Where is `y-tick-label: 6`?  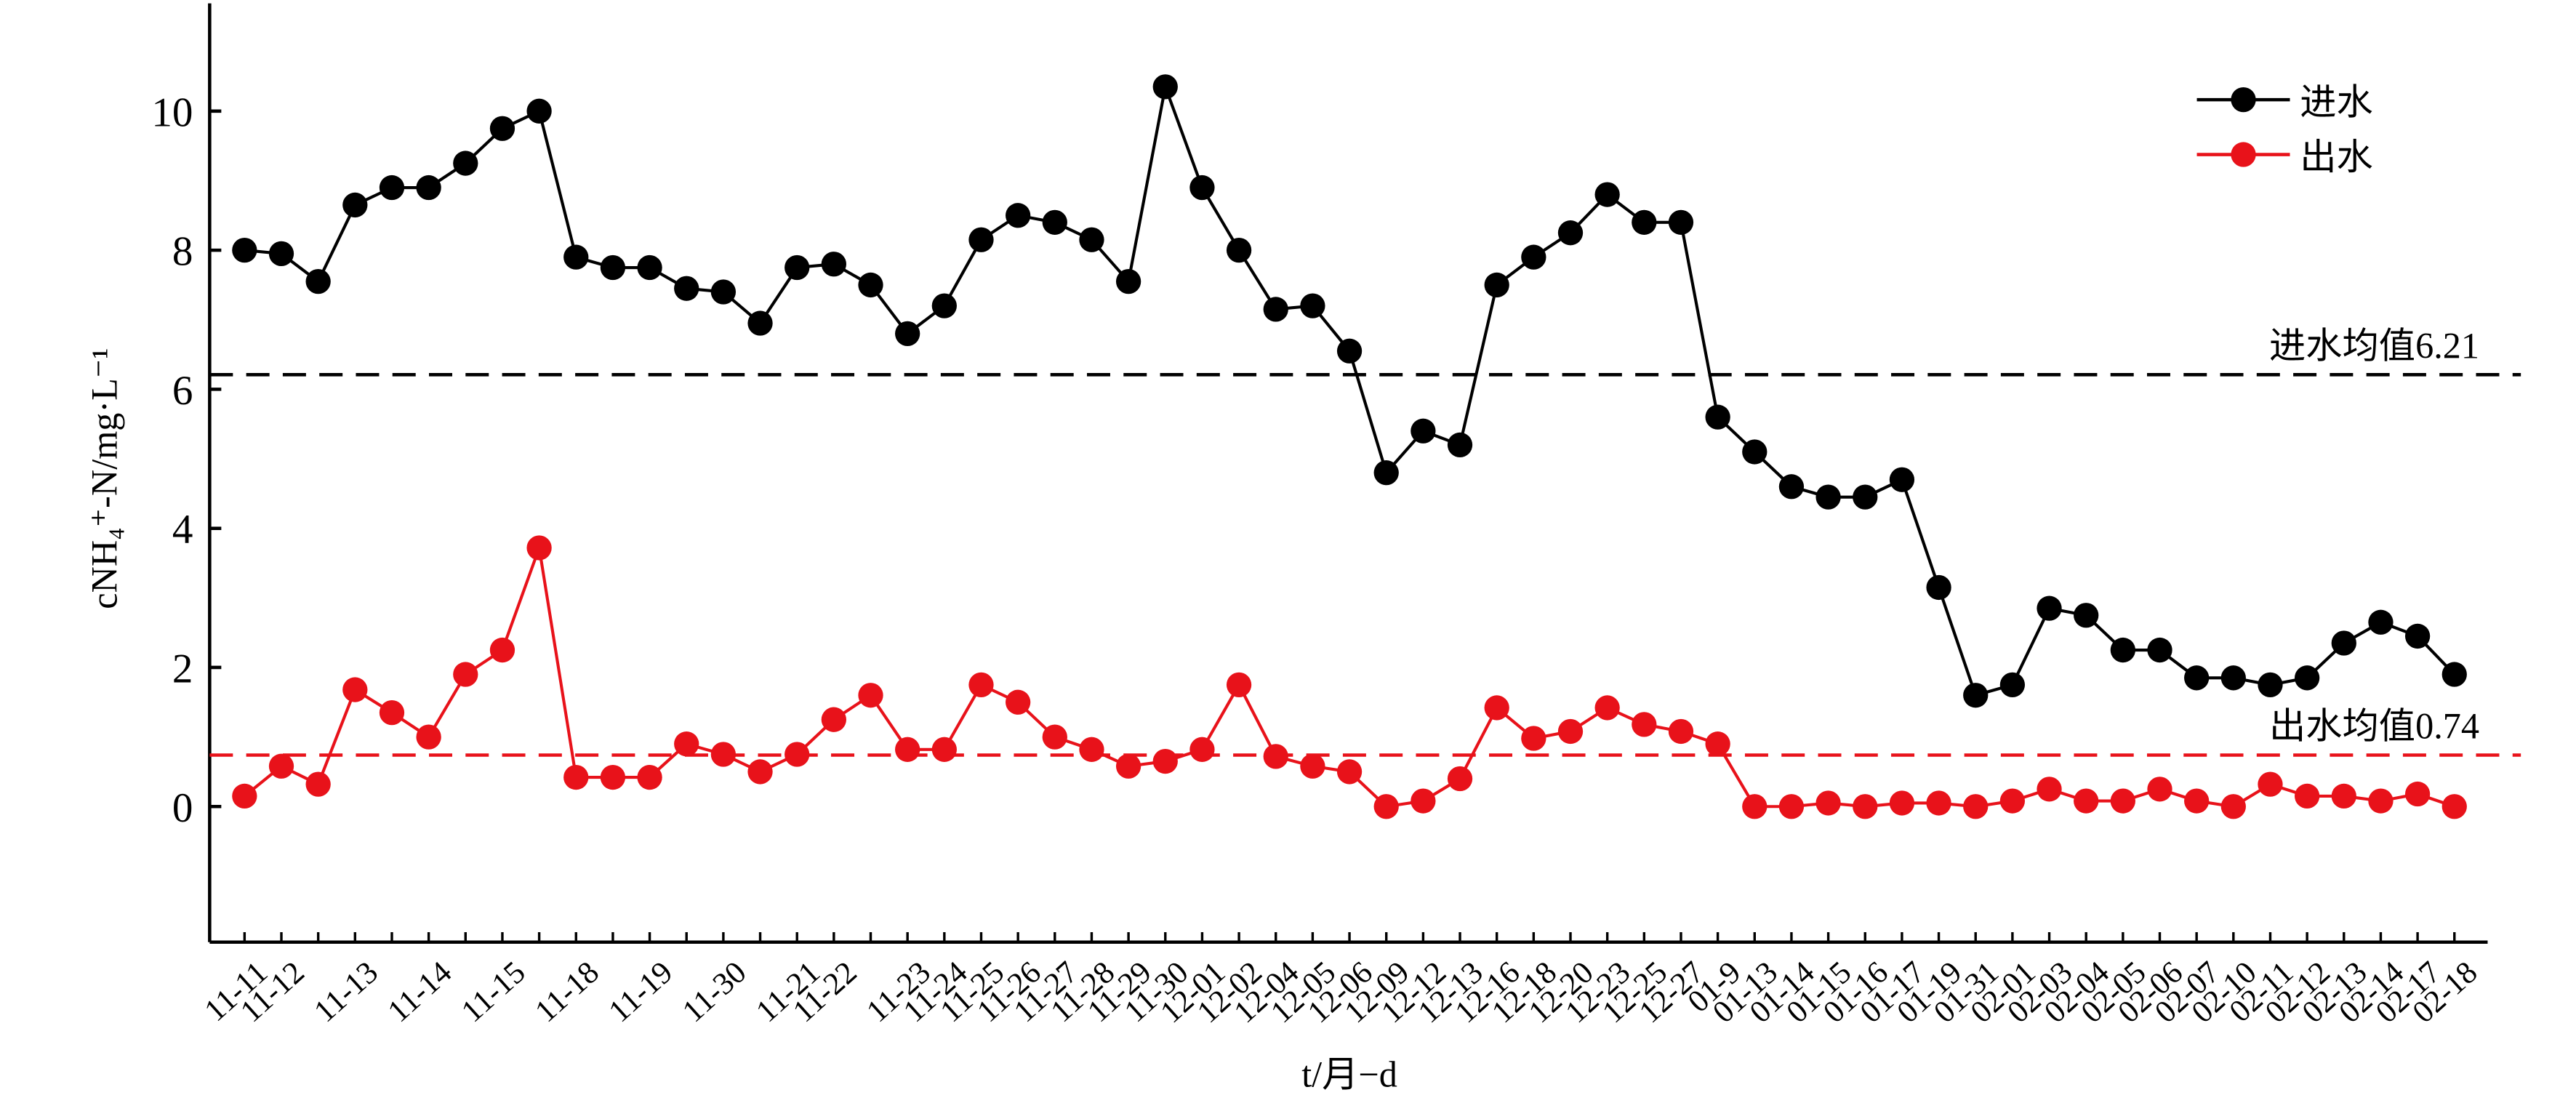
y-tick-label: 6 is located at coordinates (182, 391).